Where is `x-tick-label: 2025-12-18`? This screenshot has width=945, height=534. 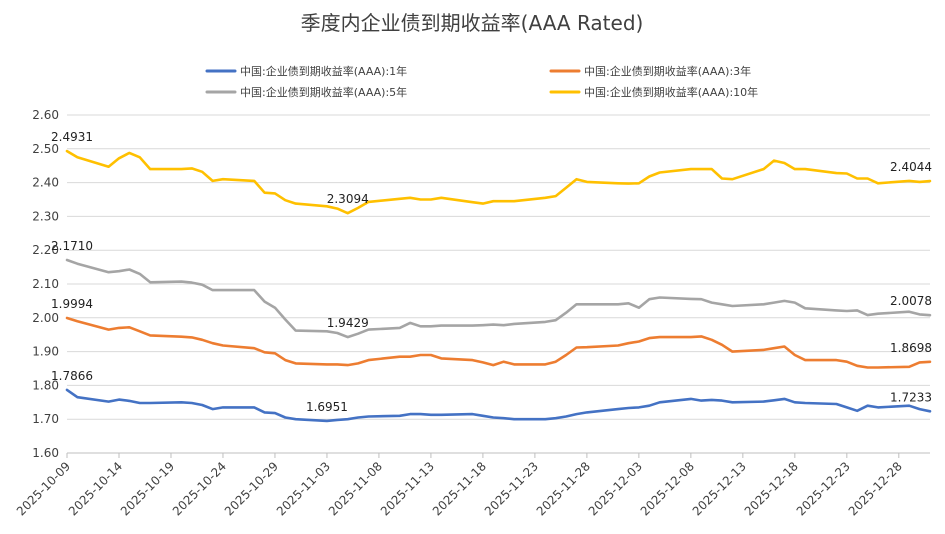 x-tick-label: 2025-12-18 is located at coordinates (771, 488).